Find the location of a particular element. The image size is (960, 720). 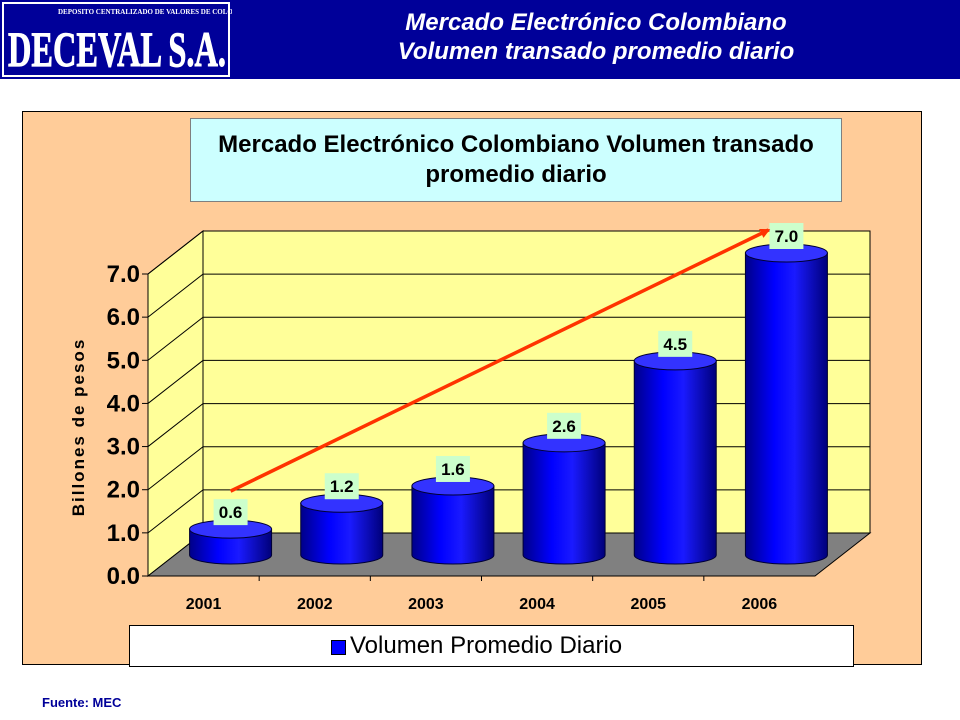

y-tick-label: 0.0 is located at coordinates (123, 576).